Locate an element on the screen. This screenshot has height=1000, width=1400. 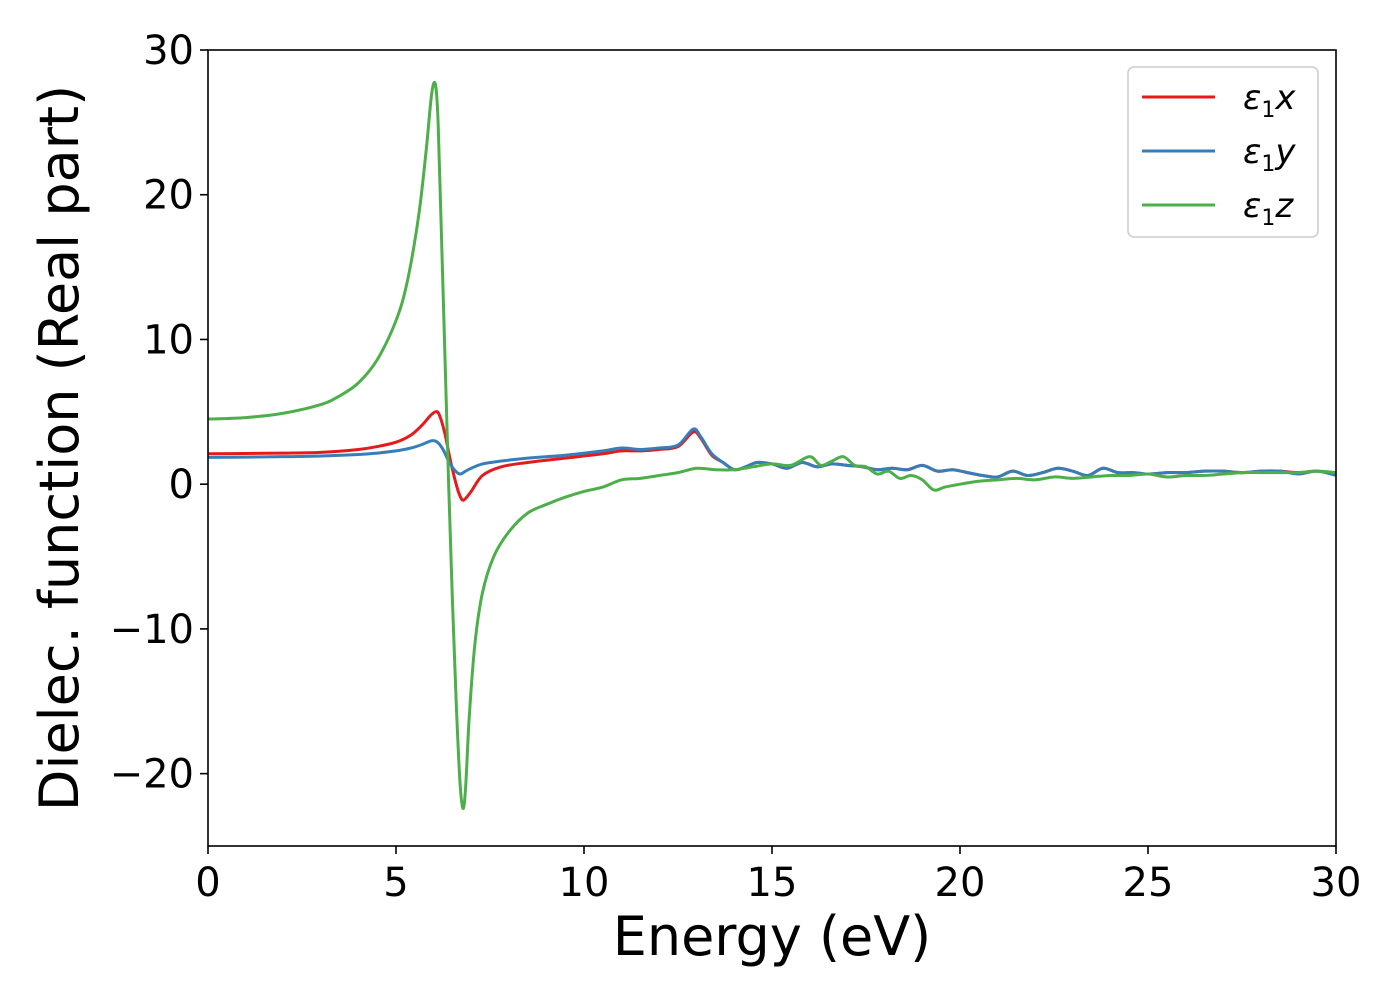
legend-label-z: ε1z is located at coordinates (1268, 208).